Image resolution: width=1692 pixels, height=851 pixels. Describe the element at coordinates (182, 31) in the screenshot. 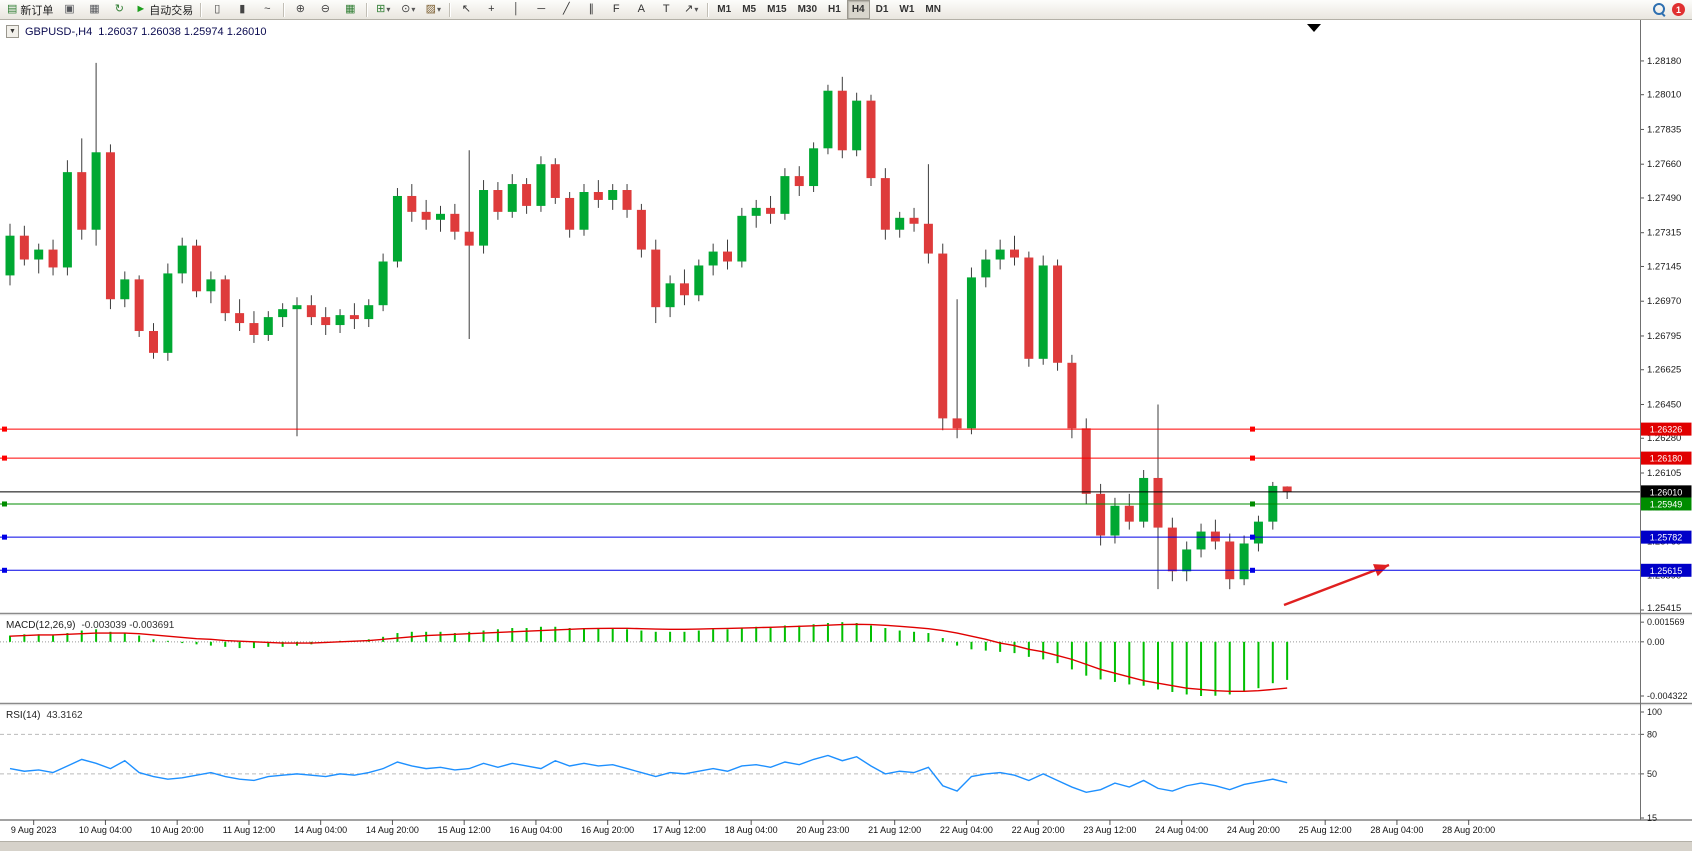

I see `chart-ohlc-quote: 1.26037 1.26038 1.25974 1.26010` at that location.